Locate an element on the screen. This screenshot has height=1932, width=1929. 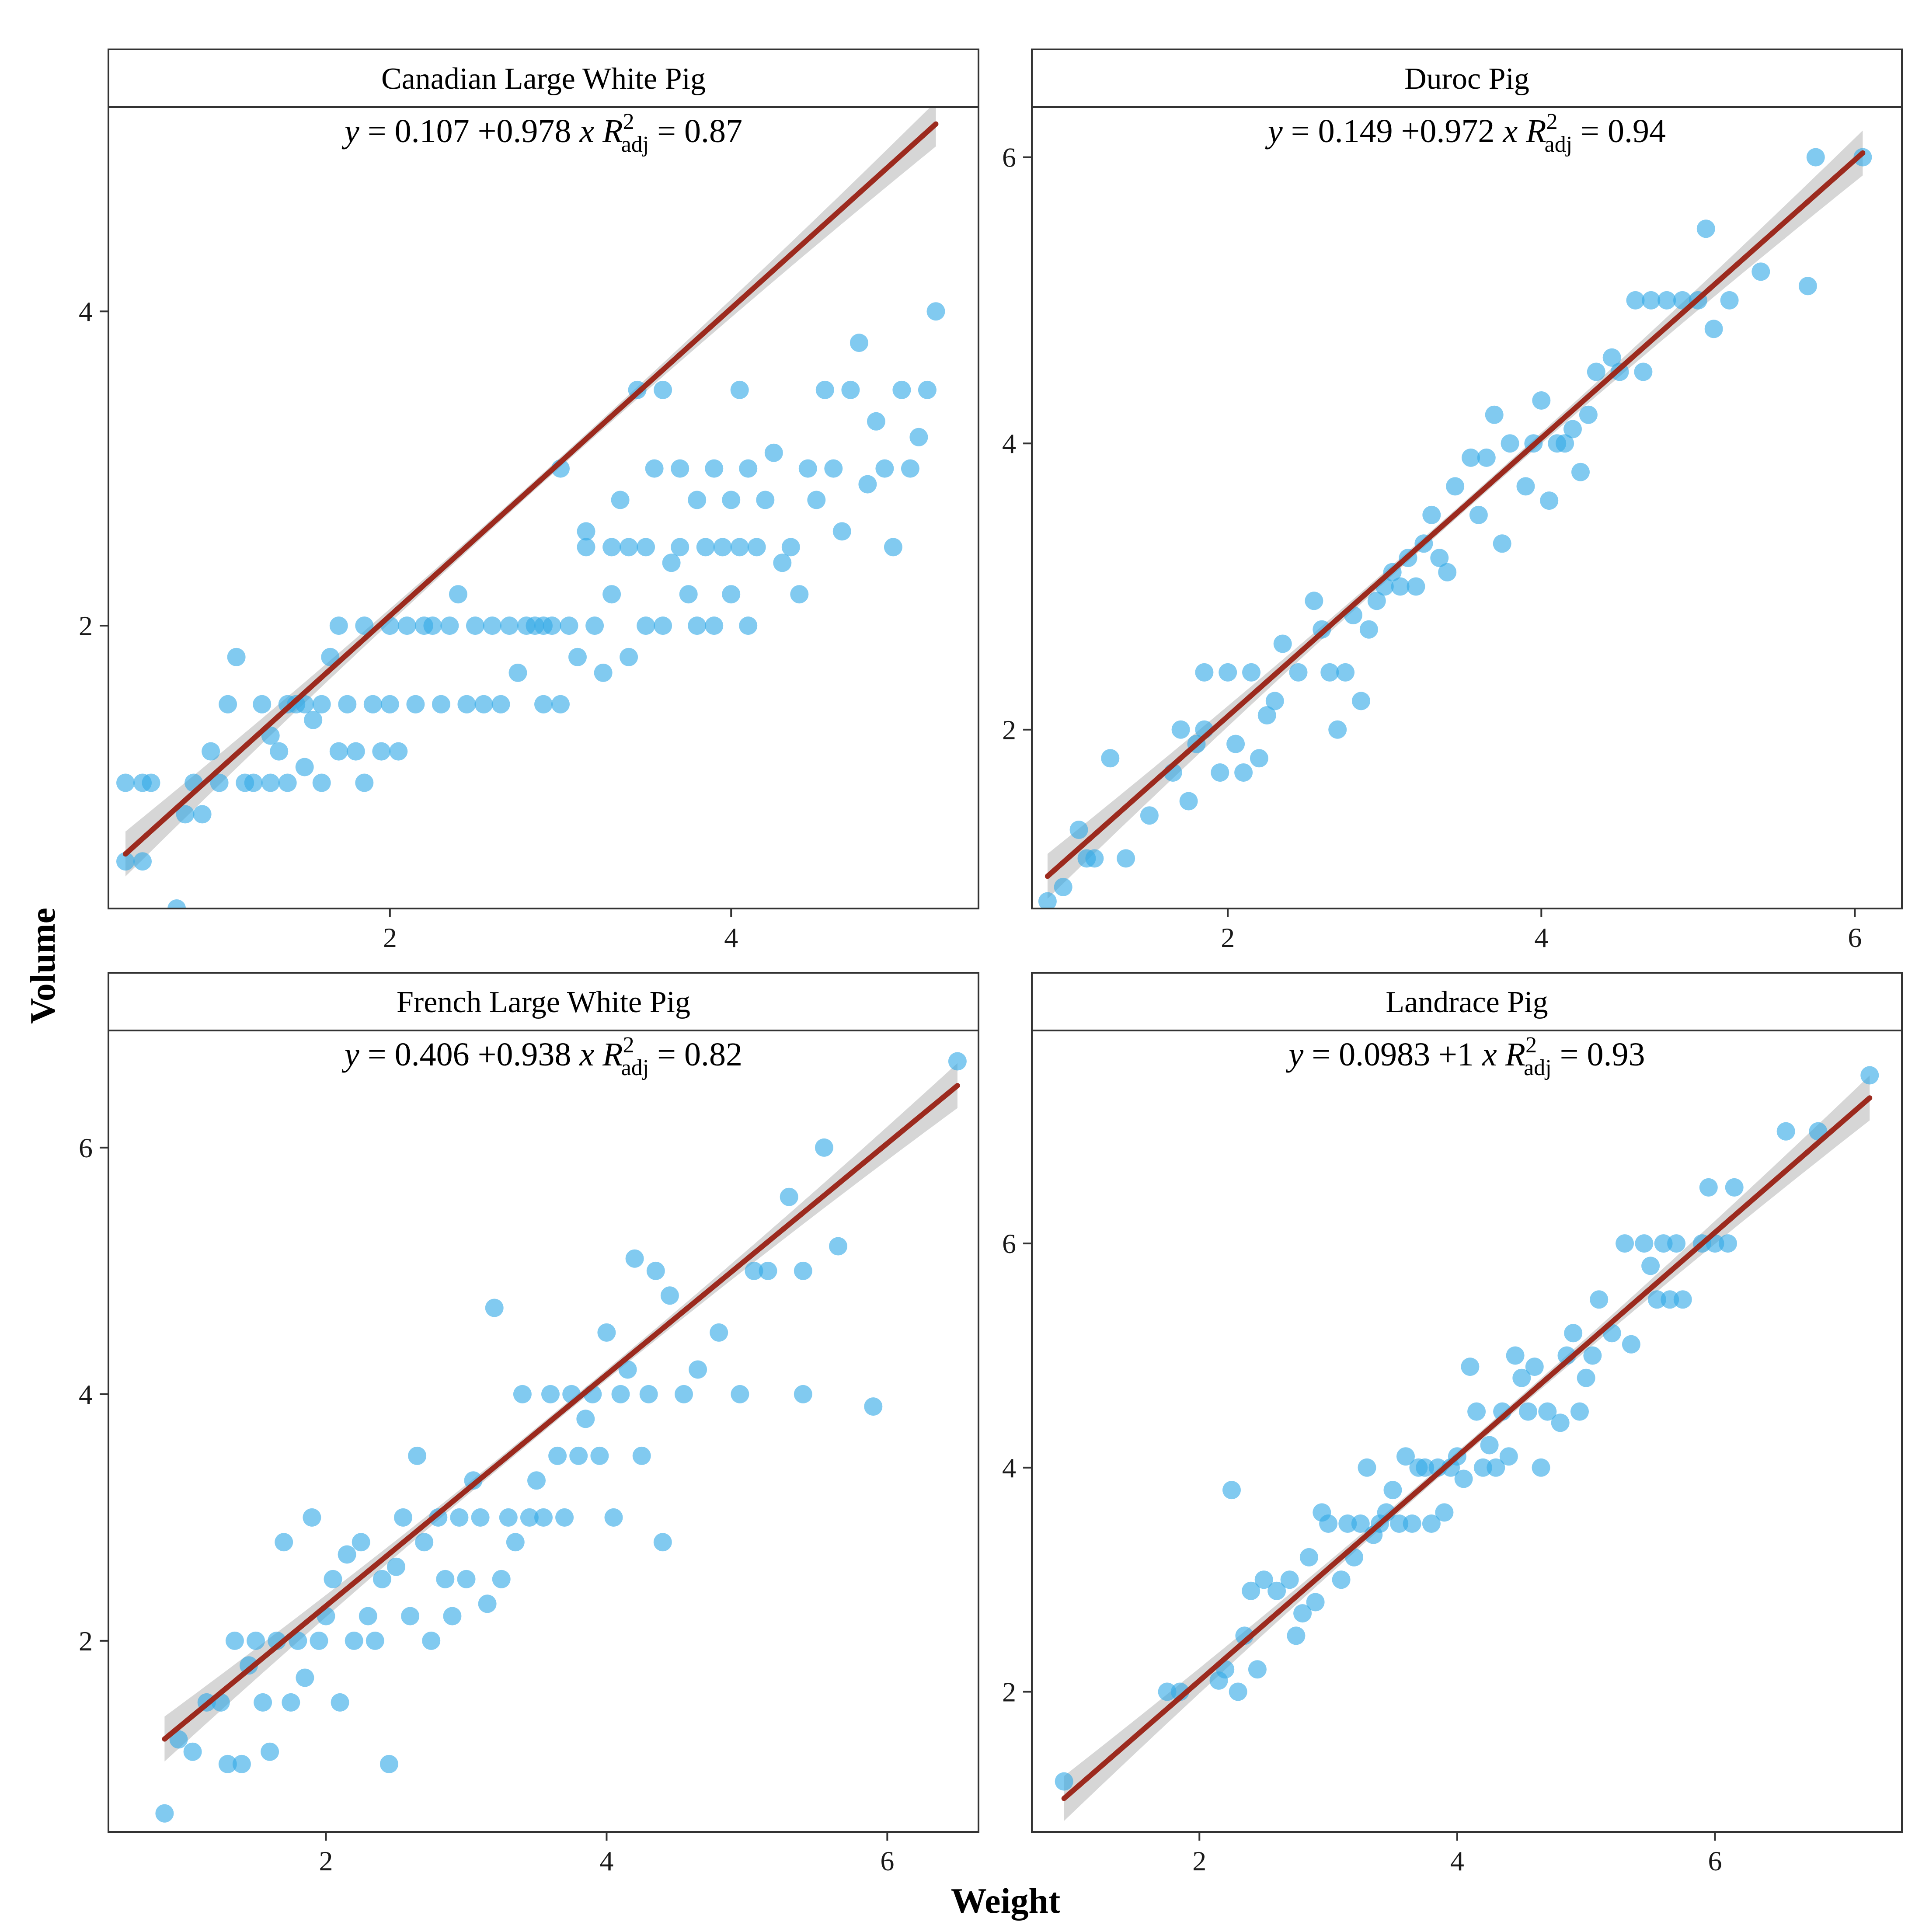
regression-equation: y = 0.406 +0.938 x R2 adj = 0.82 is located at coordinates (542, 1056).